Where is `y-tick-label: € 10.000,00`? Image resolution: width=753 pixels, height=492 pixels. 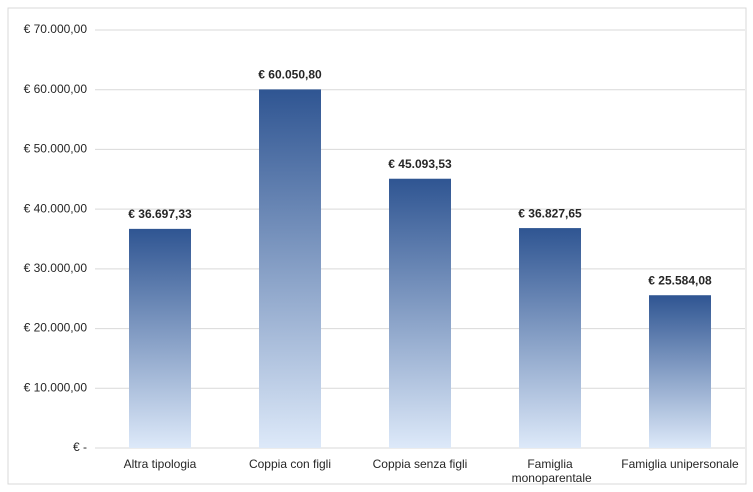 y-tick-label: € 10.000,00 is located at coordinates (56, 387).